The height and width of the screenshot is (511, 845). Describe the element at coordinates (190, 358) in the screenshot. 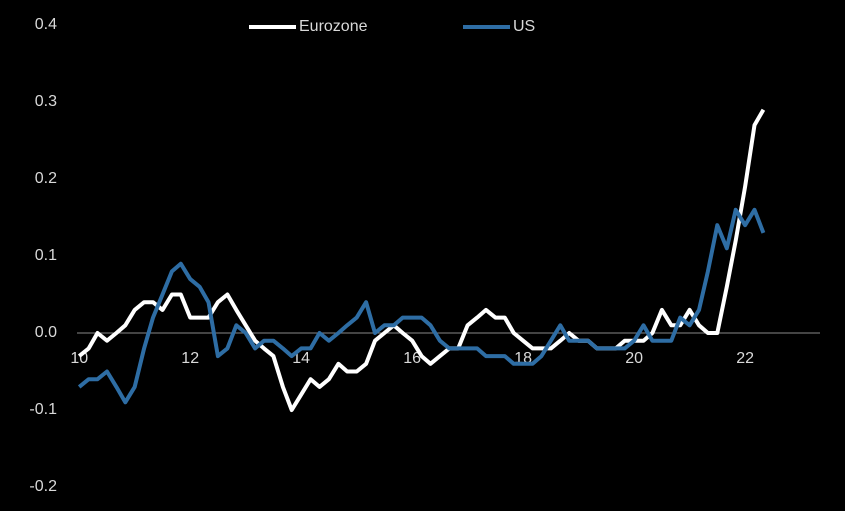

I see `x-tick-label: 12` at that location.